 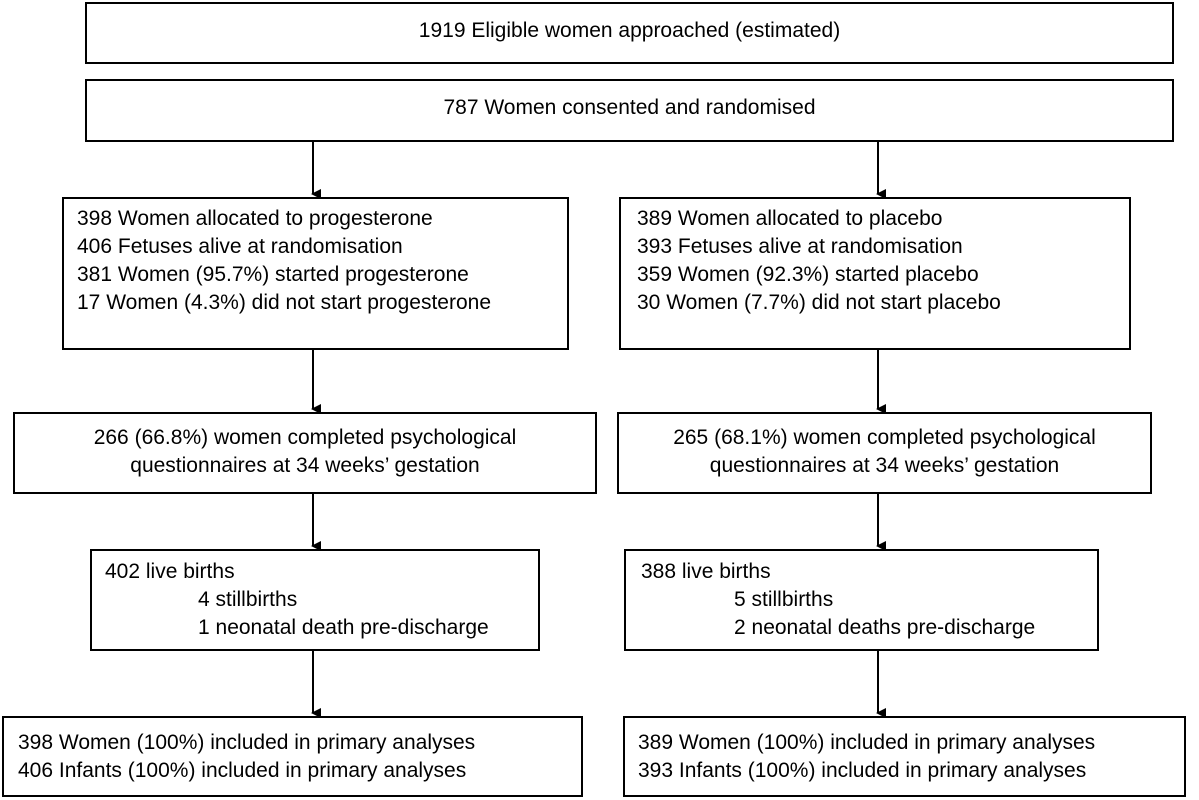 I want to click on placebo-stillbirths: 5 stillbirths, so click(x=784, y=599).